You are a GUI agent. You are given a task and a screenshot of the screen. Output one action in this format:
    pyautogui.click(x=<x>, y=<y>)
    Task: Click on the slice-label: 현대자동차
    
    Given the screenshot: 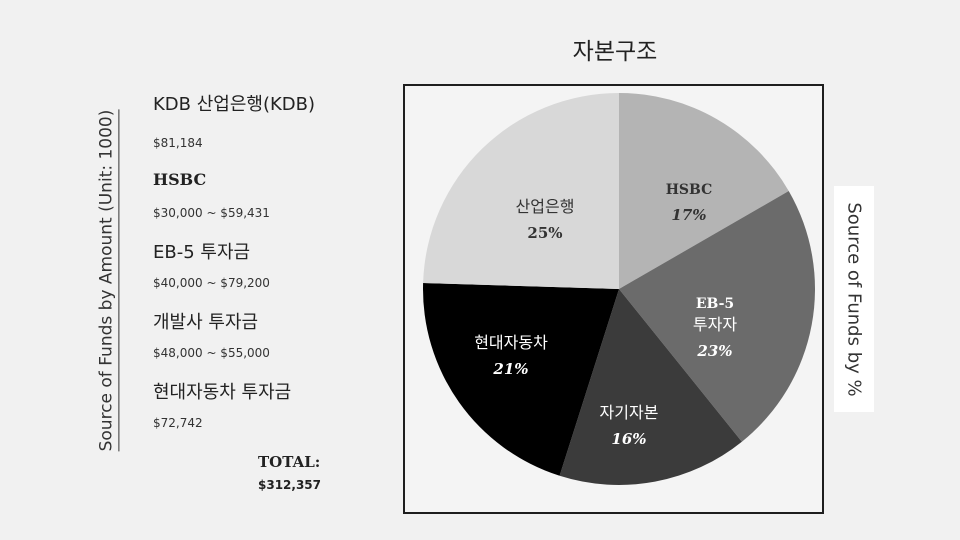 What is the action you would take?
    pyautogui.click(x=511, y=342)
    